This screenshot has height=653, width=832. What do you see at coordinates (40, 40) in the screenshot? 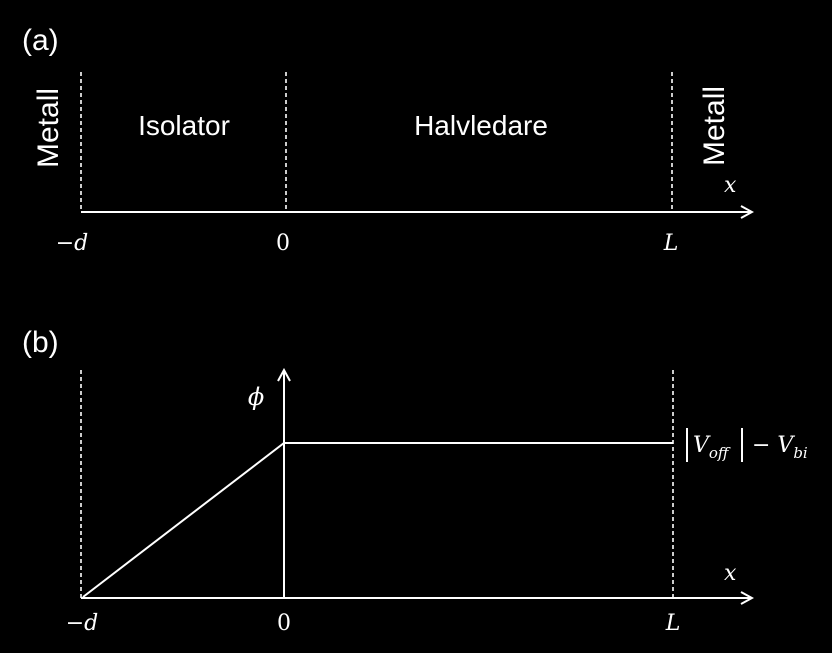
I see `panel-a-label: (a)` at bounding box center [40, 40].